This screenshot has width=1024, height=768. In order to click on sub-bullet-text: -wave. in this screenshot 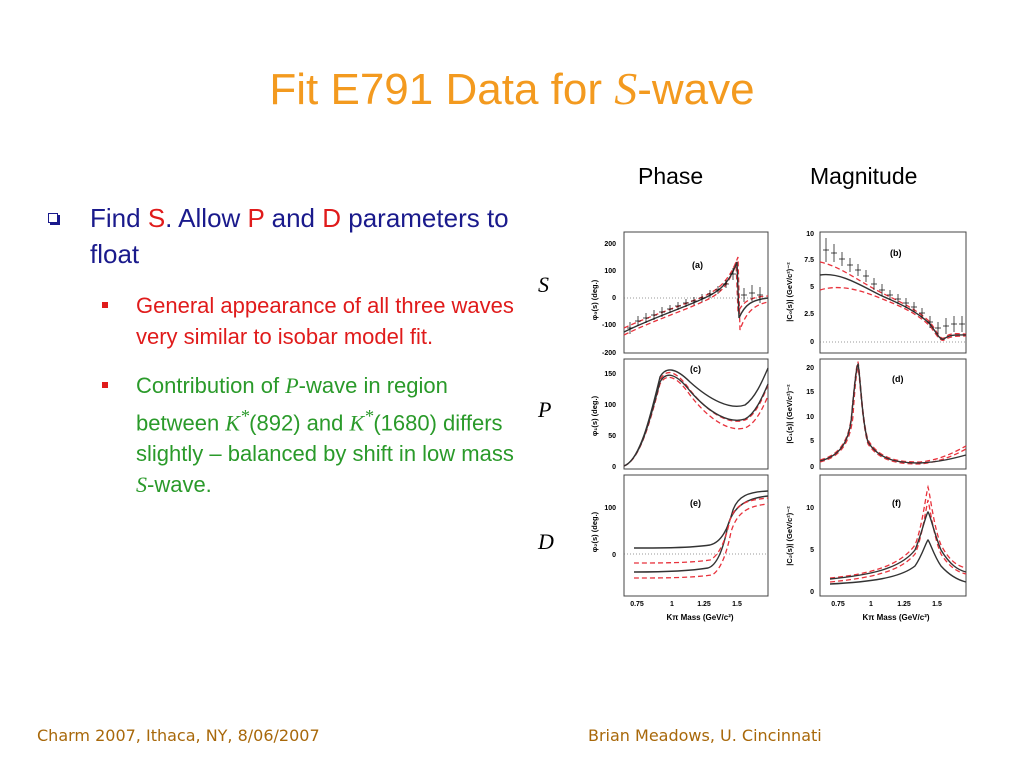, I will do `click(179, 485)`.